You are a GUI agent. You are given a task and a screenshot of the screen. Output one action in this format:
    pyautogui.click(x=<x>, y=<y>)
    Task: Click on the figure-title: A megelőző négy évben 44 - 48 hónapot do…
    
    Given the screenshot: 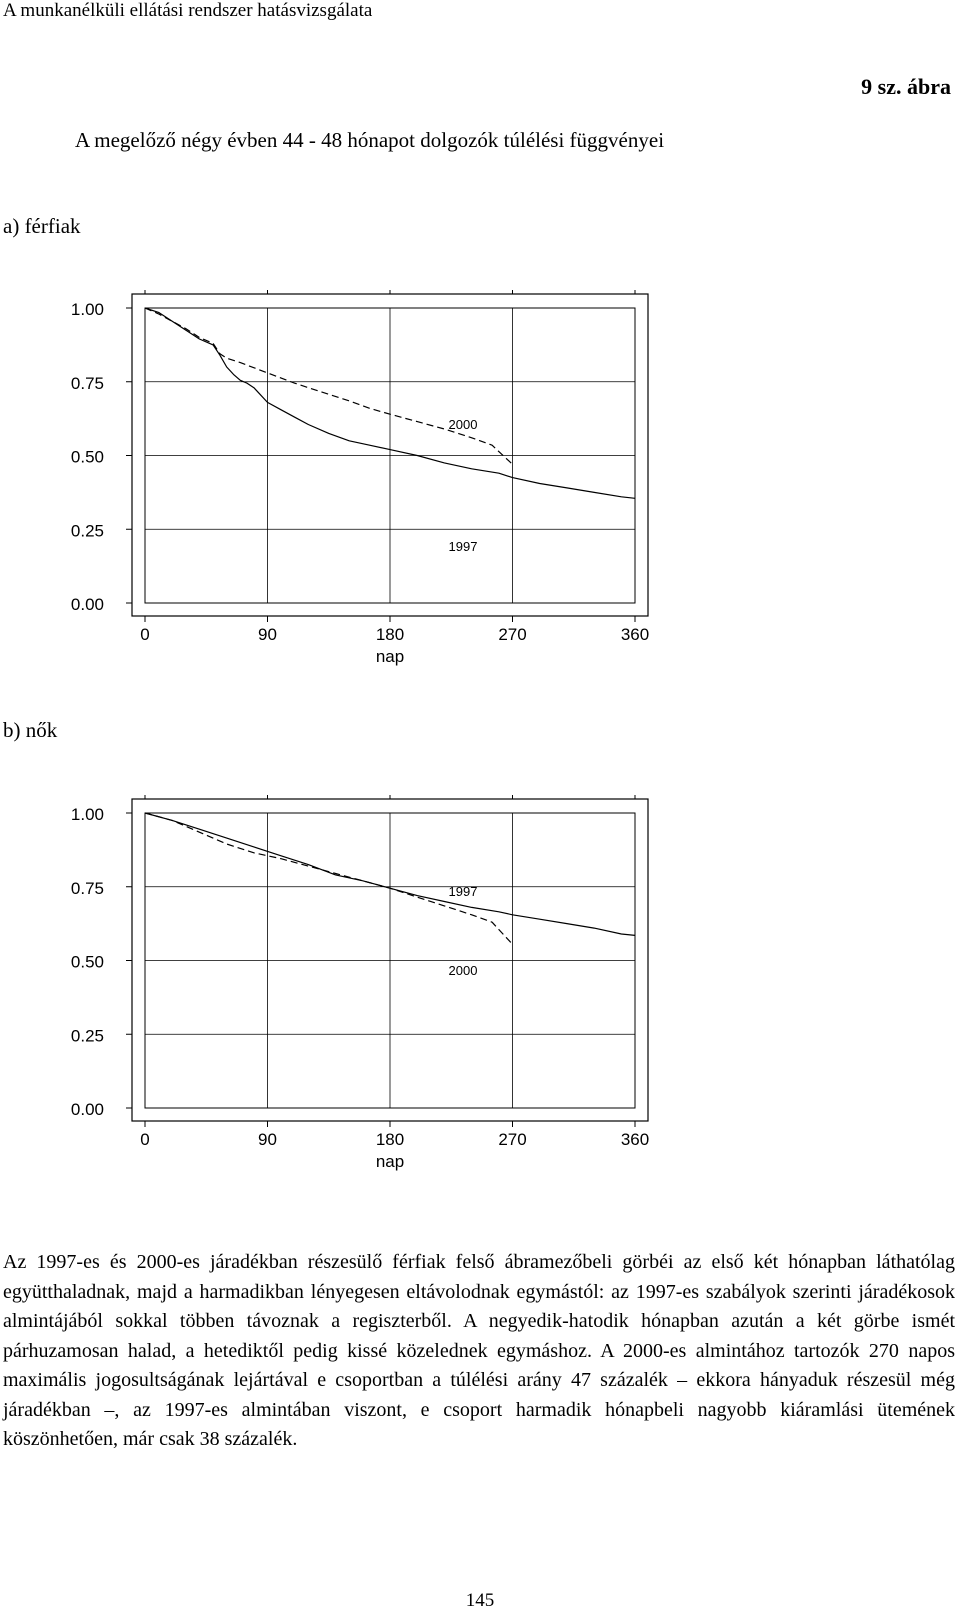 What is the action you would take?
    pyautogui.click(x=370, y=140)
    